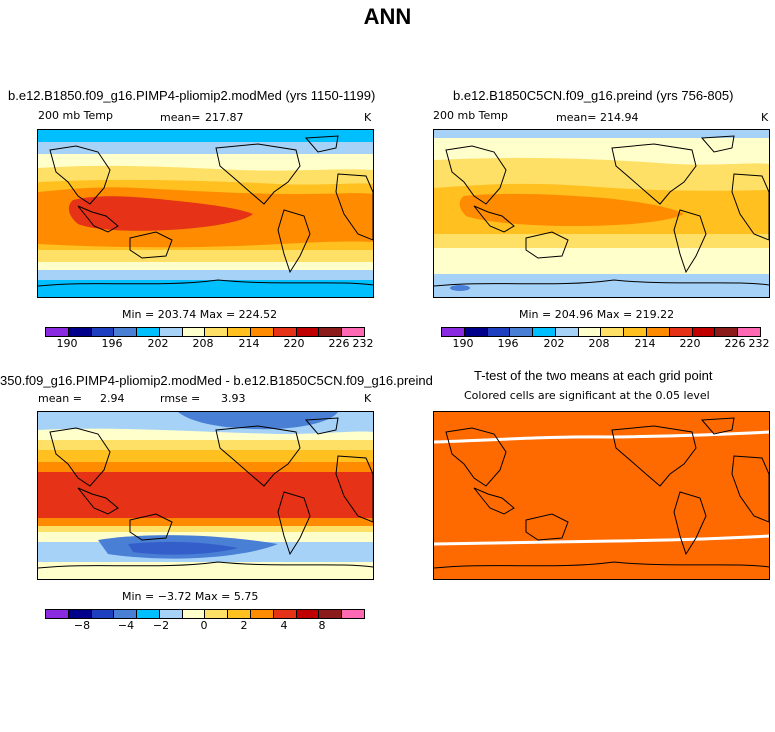 This screenshot has width=775, height=732. Describe the element at coordinates (224, 117) in the screenshot. I see `panel1-mean-value: 217.87` at that location.